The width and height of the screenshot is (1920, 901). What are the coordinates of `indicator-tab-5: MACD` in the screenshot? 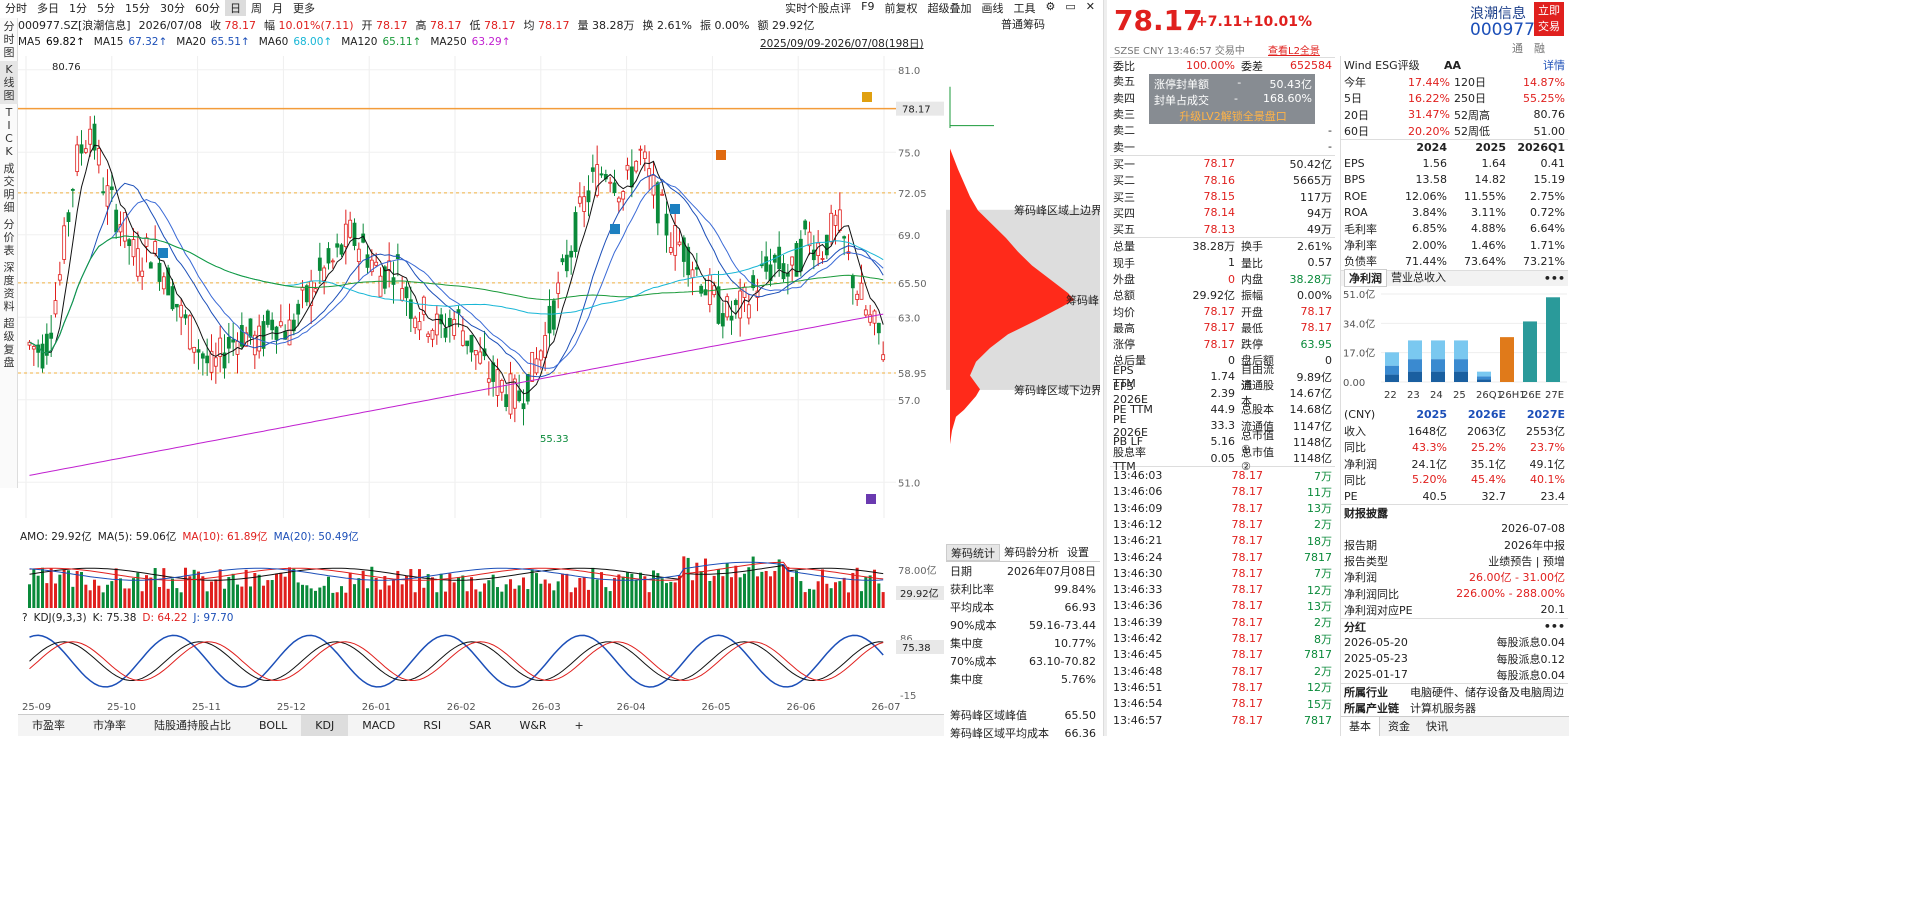 It's located at (379, 725).